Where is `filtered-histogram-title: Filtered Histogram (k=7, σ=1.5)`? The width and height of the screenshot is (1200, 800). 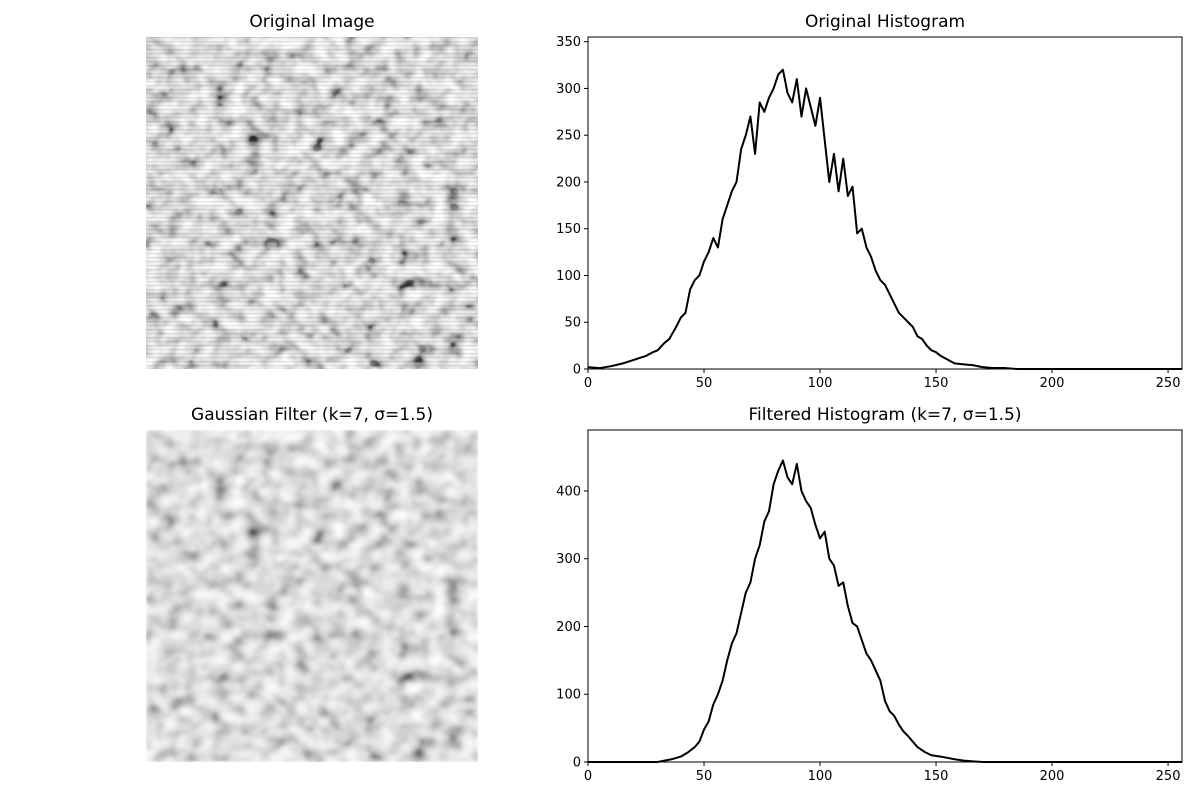
filtered-histogram-title: Filtered Histogram (k=7, σ=1.5) is located at coordinates (885, 415).